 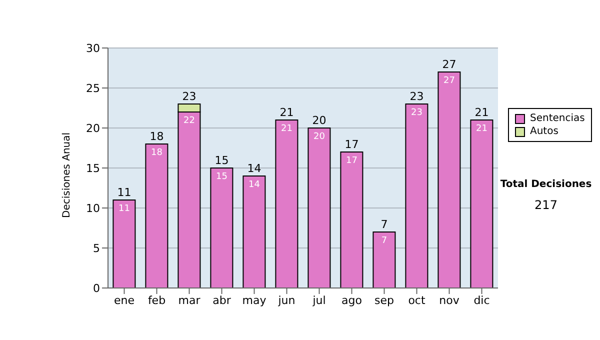 I want to click on y-tick-label: 20, so click(x=93, y=128).